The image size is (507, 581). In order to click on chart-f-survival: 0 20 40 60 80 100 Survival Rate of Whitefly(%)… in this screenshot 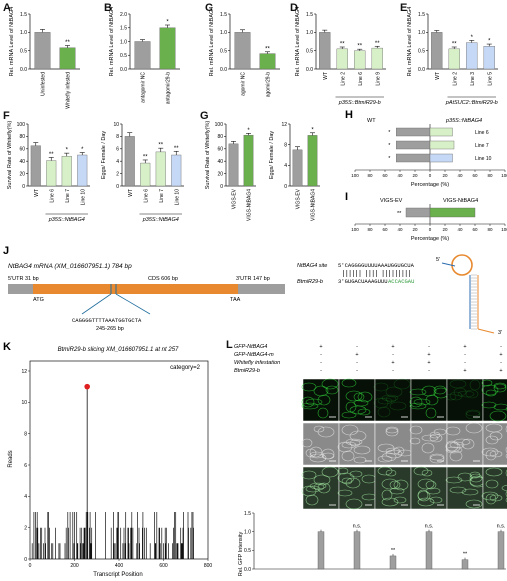, I will do `click(48, 172)`.